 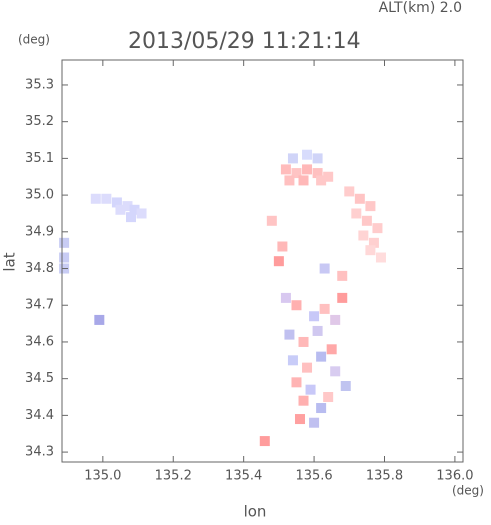 What do you see at coordinates (39, 341) in the screenshot?
I see `y-tick-label: 34.6` at bounding box center [39, 341].